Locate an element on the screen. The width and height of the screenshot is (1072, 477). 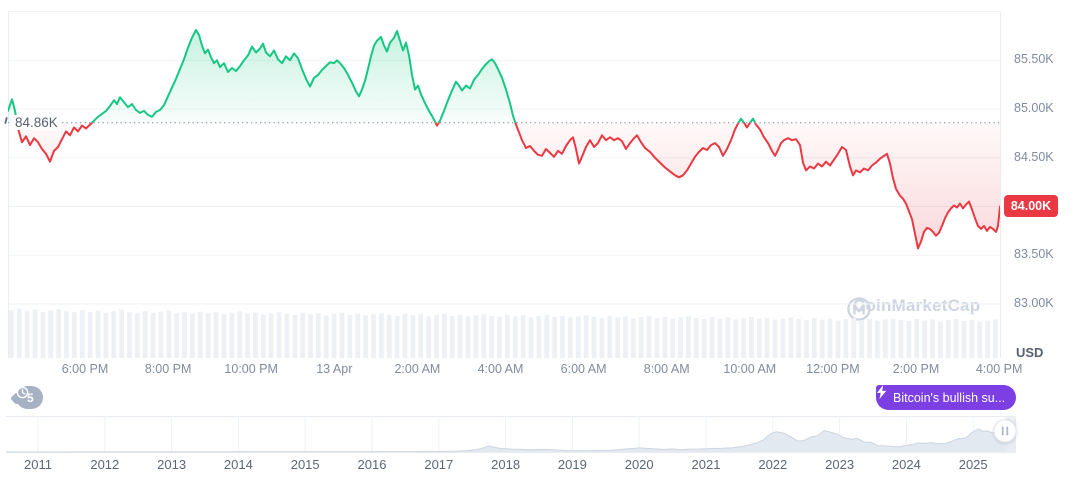
x-axis-tick-6-00-PM: 6:00 PM is located at coordinates (85, 369).